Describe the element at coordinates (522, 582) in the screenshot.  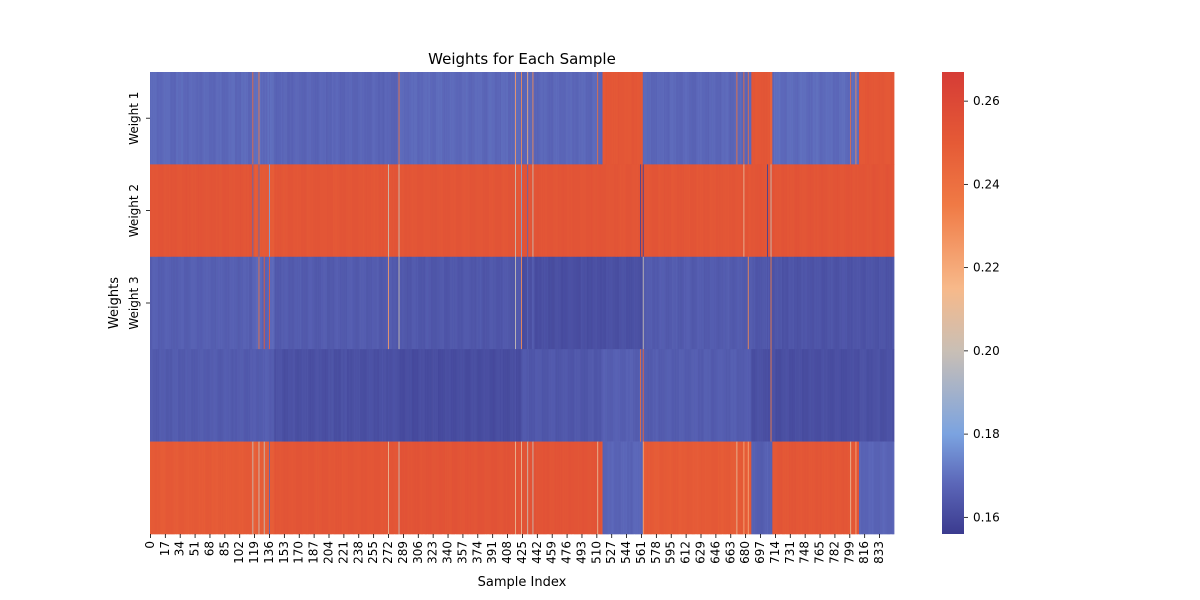
I see `x-axis-label: Sample Index` at that location.